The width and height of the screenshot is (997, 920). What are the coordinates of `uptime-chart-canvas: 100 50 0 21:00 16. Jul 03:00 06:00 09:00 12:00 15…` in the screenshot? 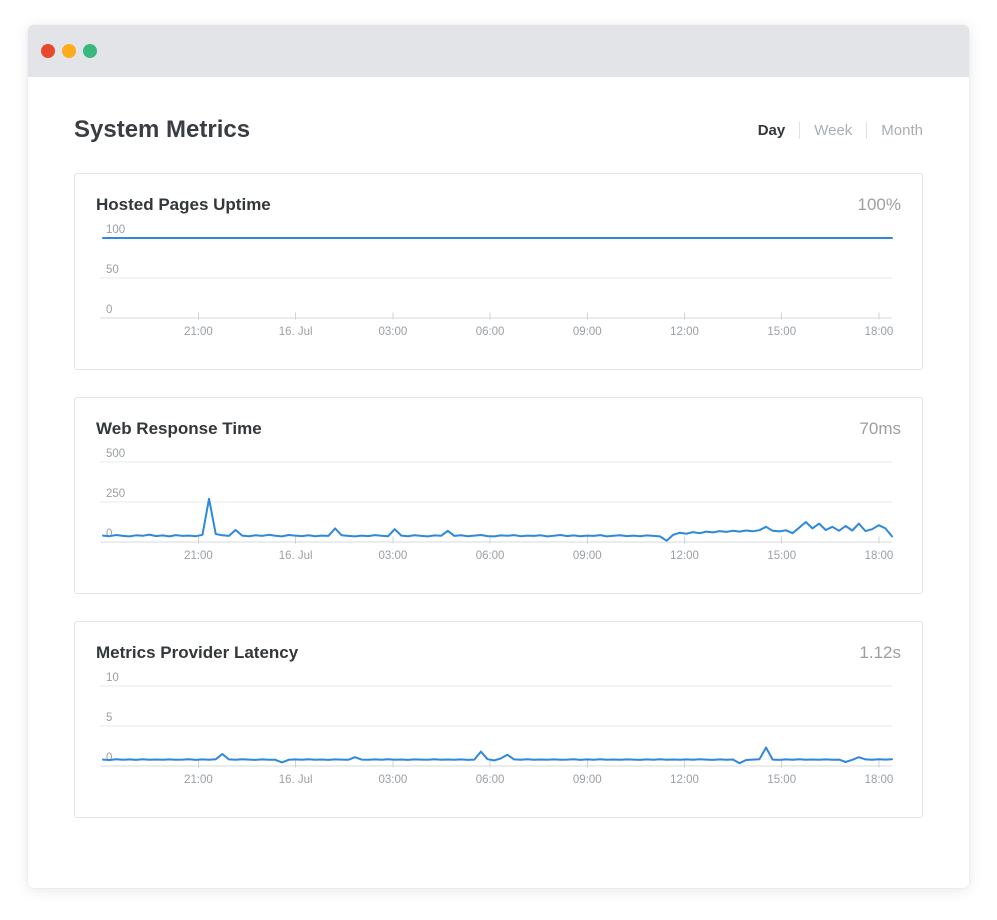 It's located at (496, 281).